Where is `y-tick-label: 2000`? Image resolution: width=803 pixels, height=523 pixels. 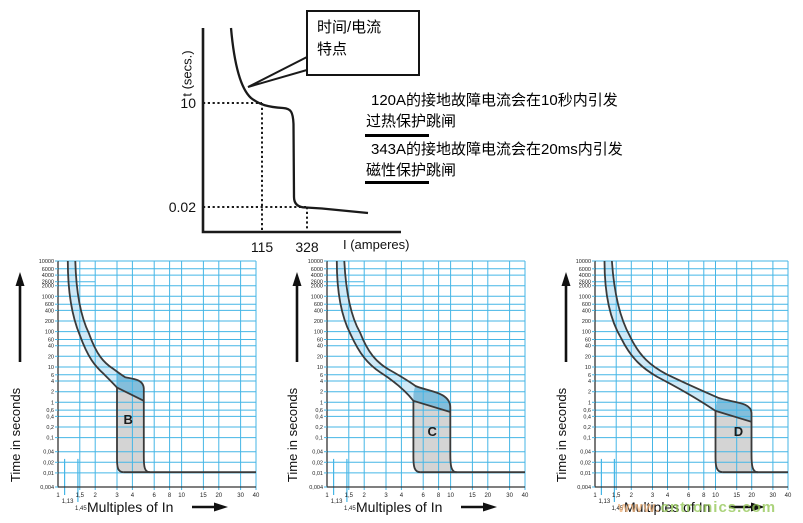 y-tick-label: 2000 is located at coordinates (48, 287).